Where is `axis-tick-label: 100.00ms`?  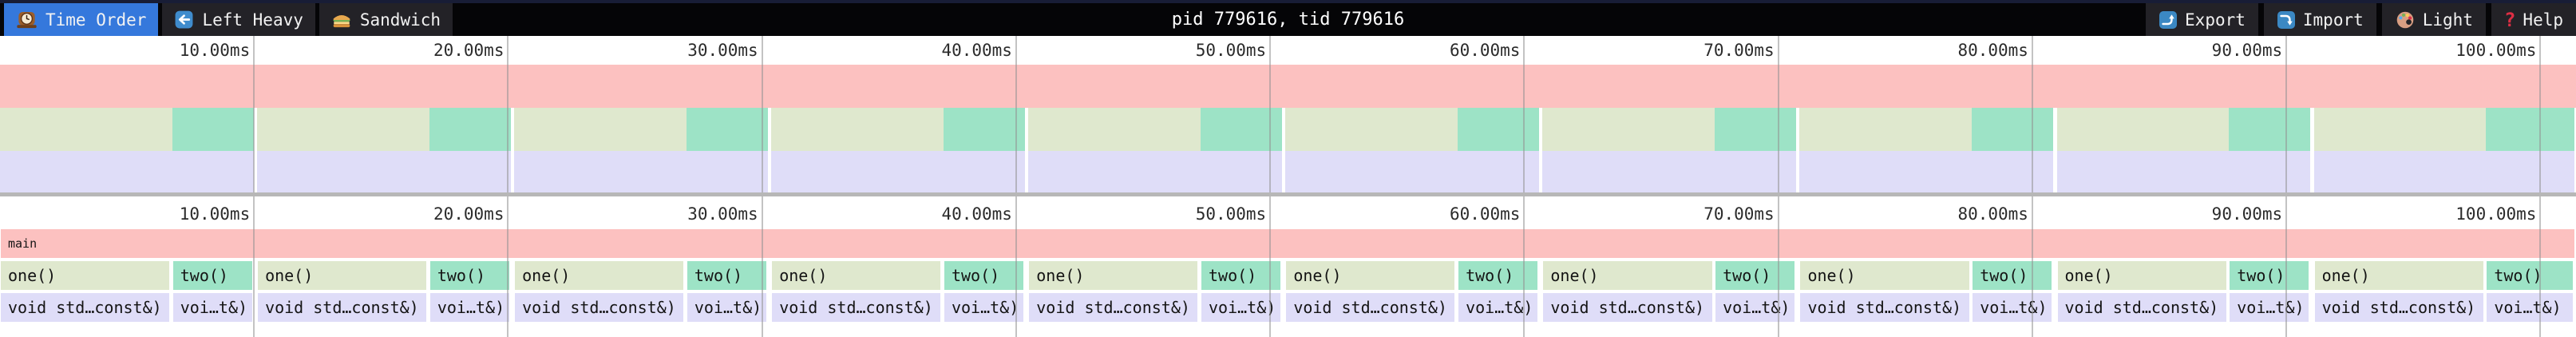
axis-tick-label: 100.00ms is located at coordinates (2496, 214).